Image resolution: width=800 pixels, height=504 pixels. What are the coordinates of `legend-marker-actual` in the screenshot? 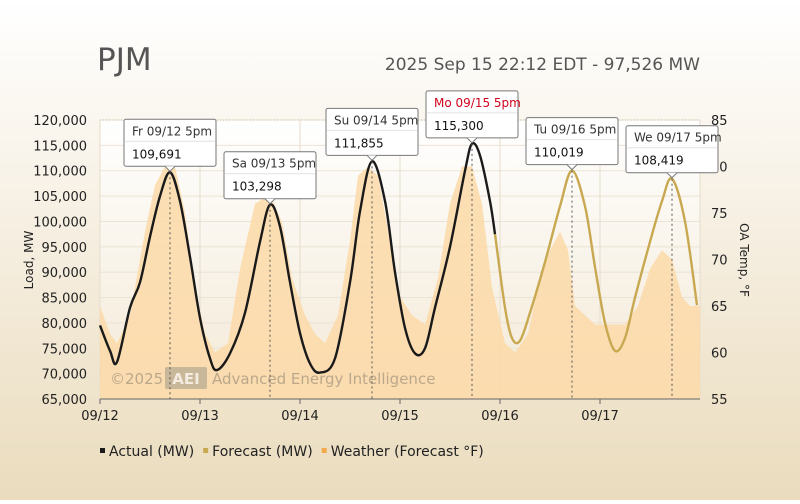 It's located at (102, 450).